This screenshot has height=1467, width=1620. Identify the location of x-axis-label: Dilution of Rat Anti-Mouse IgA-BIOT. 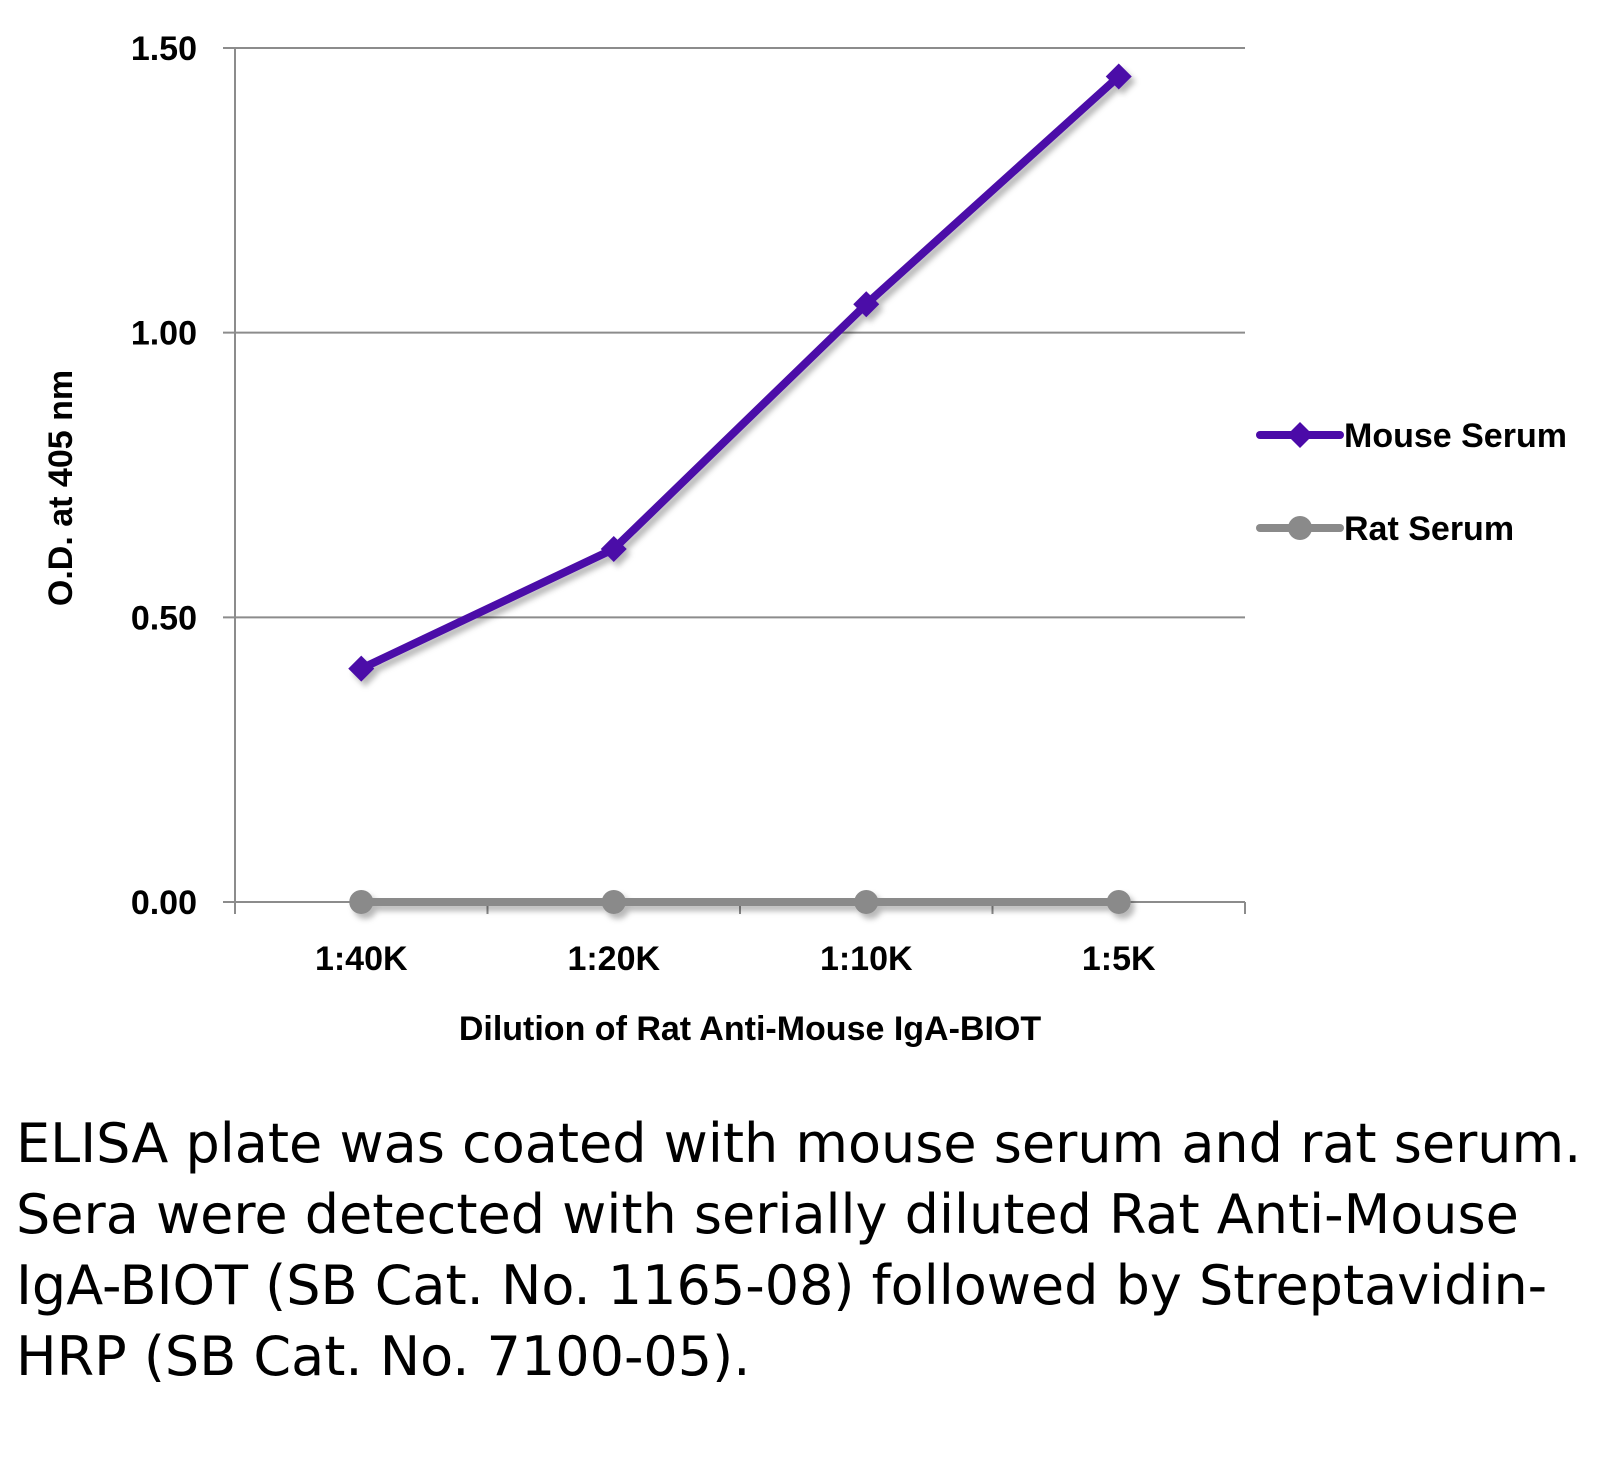
(750, 1029).